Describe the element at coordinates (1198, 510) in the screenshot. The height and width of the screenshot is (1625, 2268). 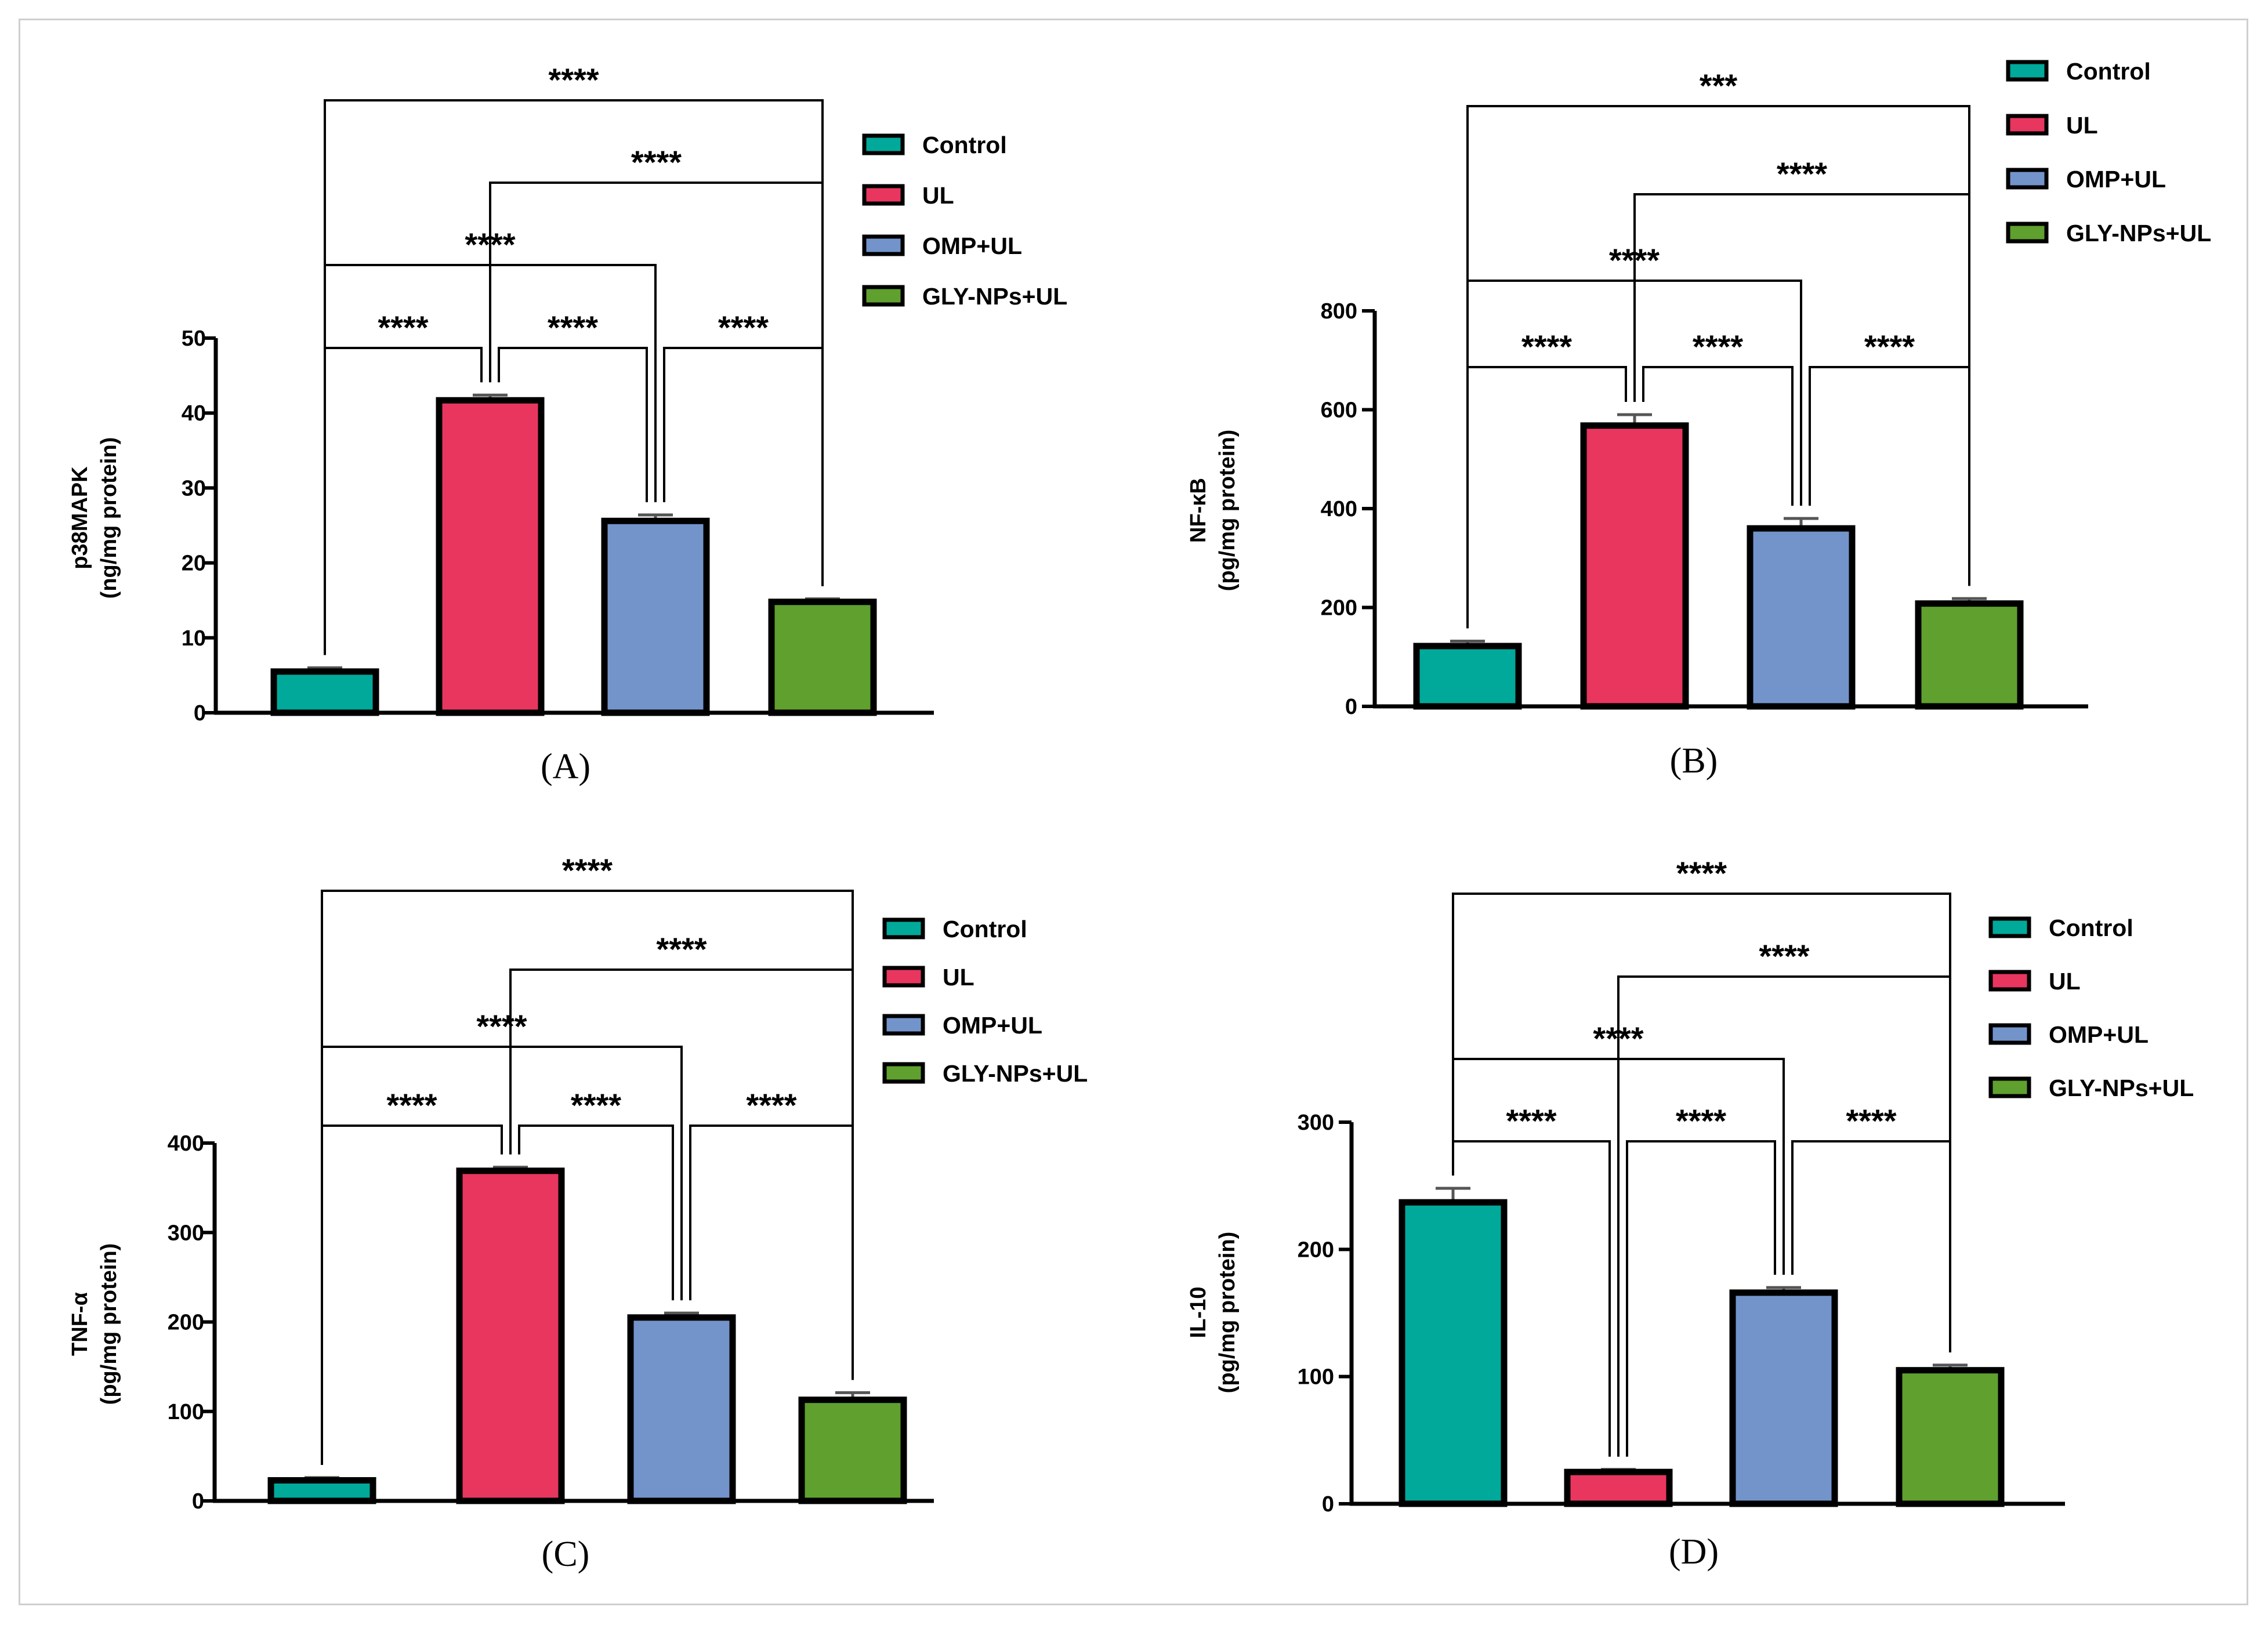
I see `y-axis-title: NF-κB` at that location.